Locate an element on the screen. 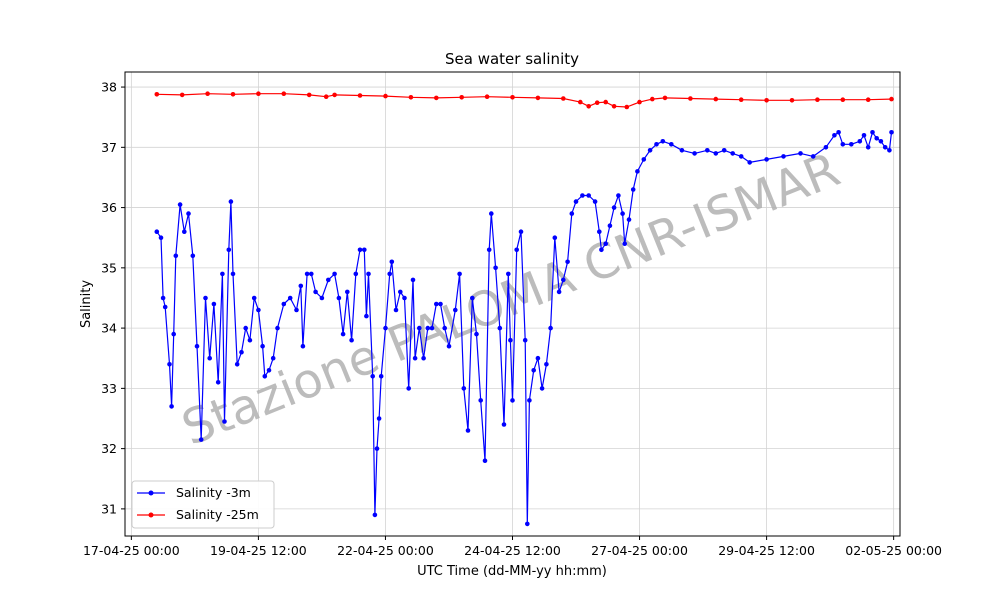  y-axis-ticks: 31 32 33 34 35 36 37 38 is located at coordinates (113, 298).